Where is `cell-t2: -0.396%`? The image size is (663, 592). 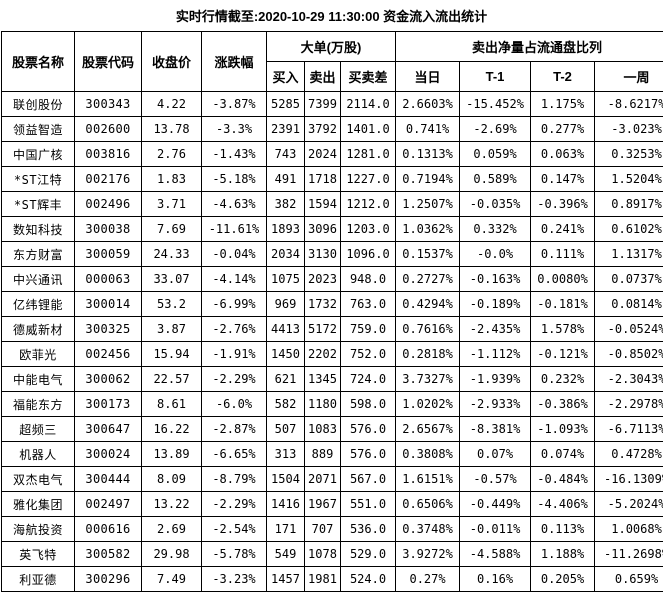 cell-t2: -0.396% is located at coordinates (563, 204).